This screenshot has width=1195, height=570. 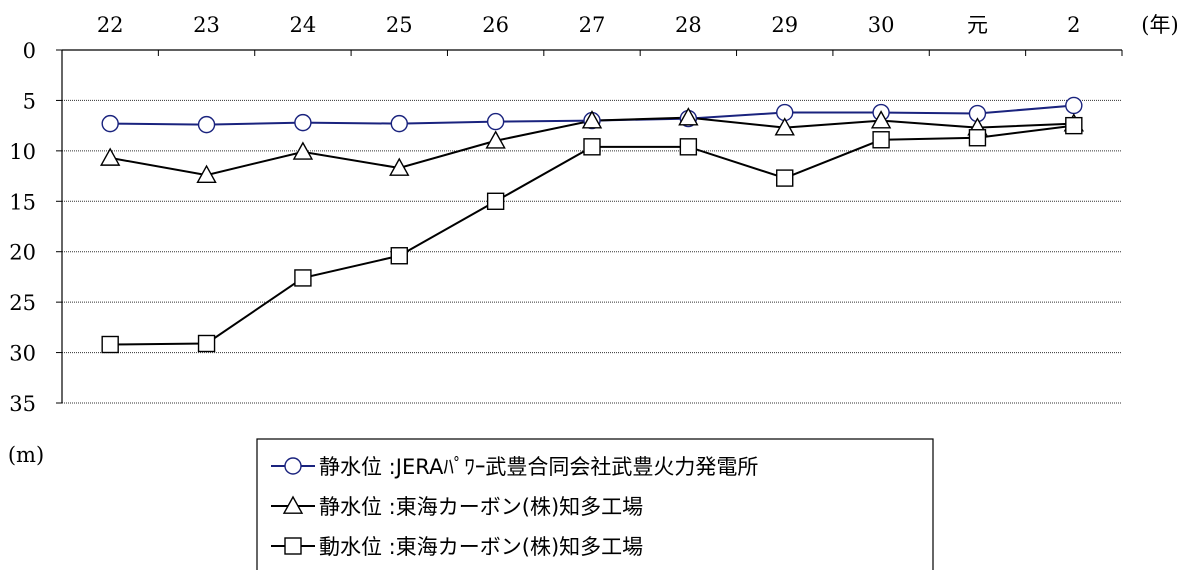 What do you see at coordinates (22, 404) in the screenshot?
I see `y-tick-label: 35` at bounding box center [22, 404].